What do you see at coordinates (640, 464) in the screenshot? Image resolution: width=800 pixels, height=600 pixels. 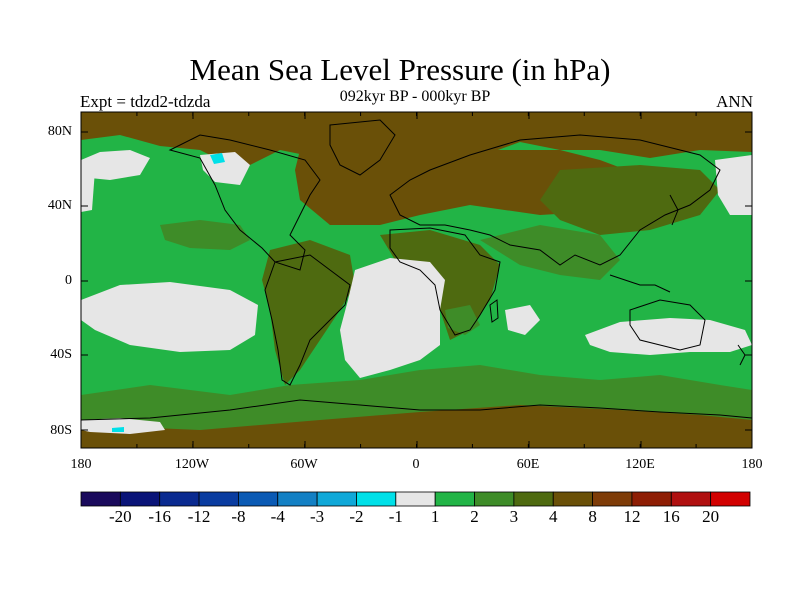 I see `x-tick-label: 120E` at bounding box center [640, 464].